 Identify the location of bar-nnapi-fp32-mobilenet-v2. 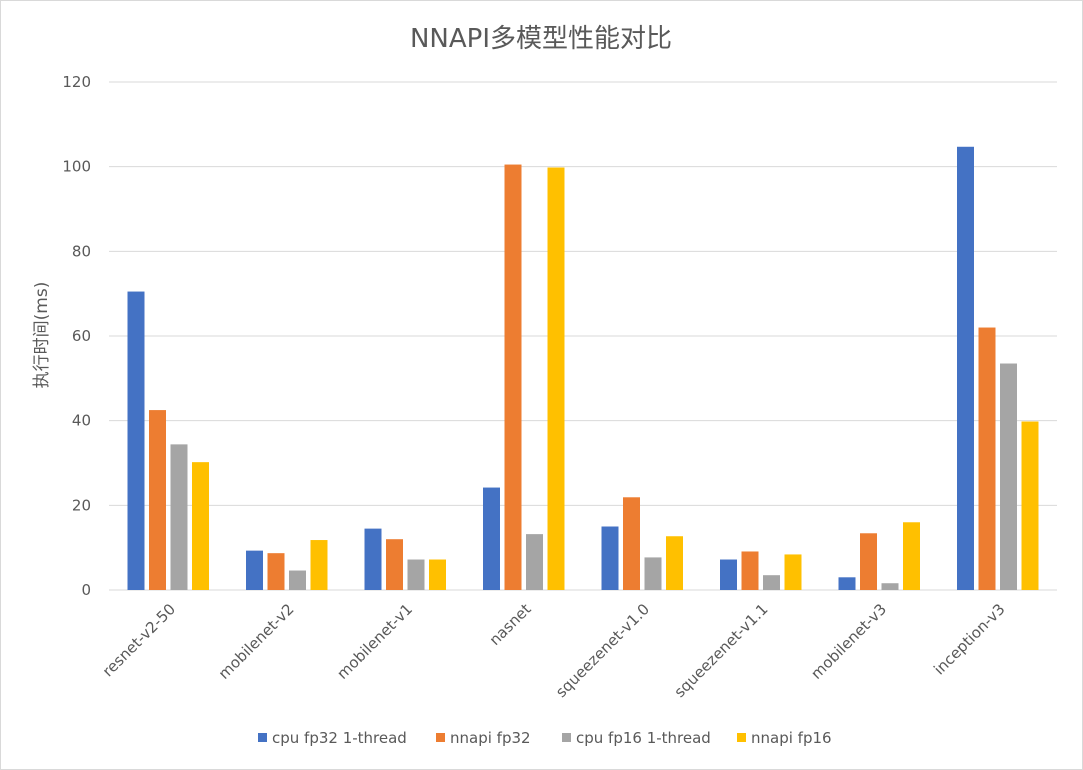
(276, 571).